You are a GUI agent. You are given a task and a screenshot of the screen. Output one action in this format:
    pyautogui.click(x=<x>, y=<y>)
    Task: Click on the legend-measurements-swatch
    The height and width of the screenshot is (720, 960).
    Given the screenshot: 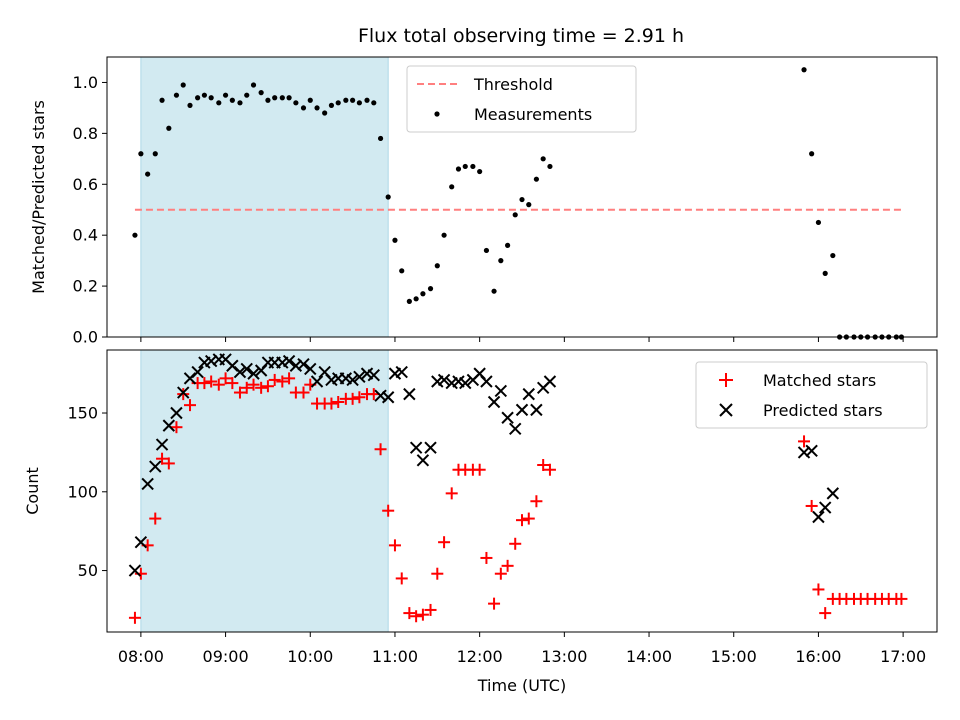 What is the action you would take?
    pyautogui.click(x=437, y=114)
    